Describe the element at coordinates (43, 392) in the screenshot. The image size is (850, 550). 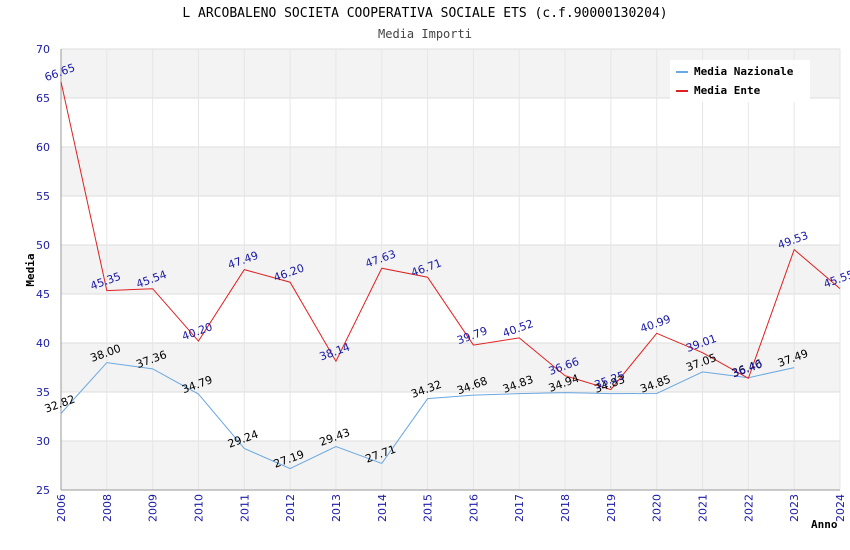
I see `y-tick-label: 35` at that location.